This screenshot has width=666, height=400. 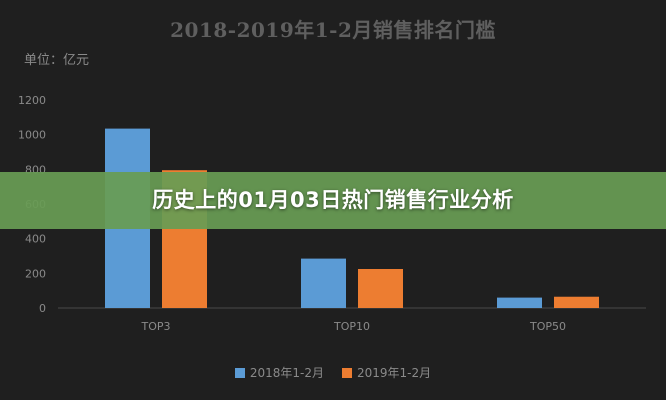 What do you see at coordinates (547, 326) in the screenshot?
I see `x-tick-label-top50: TOP50` at bounding box center [547, 326].